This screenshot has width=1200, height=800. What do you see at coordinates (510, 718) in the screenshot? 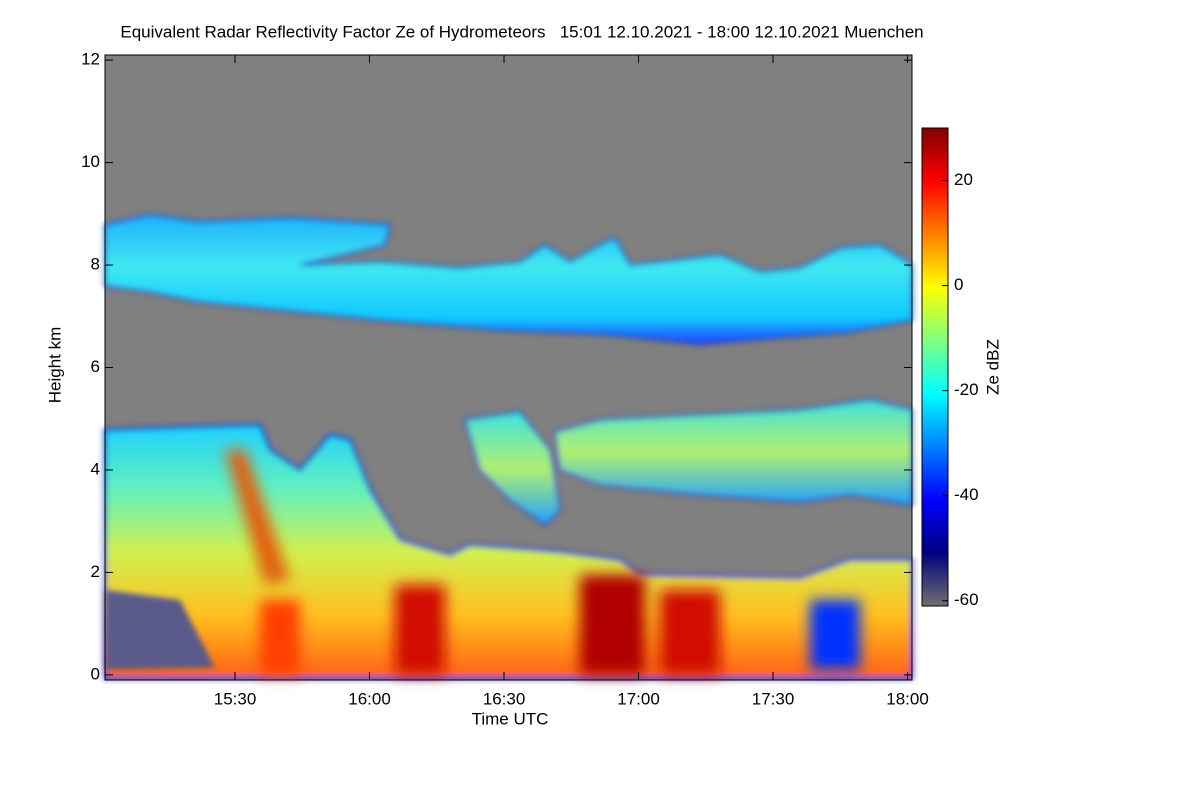
I see `x-axis-label: Time UTC` at bounding box center [510, 718].